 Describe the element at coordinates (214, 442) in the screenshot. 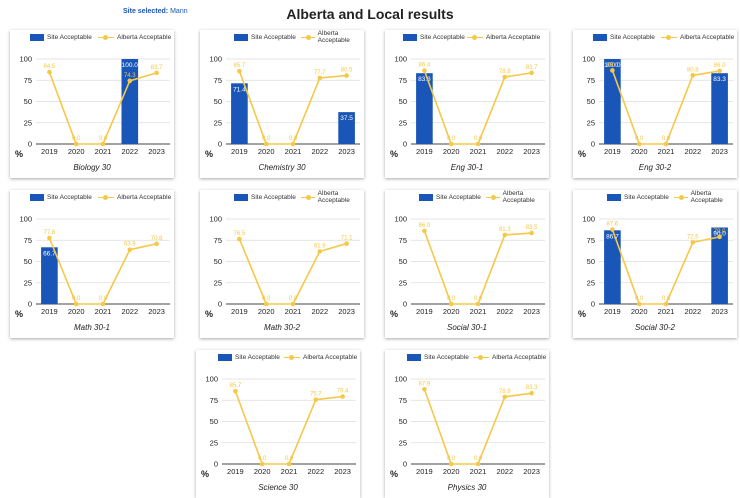

I see `y-tick-label: 25` at that location.